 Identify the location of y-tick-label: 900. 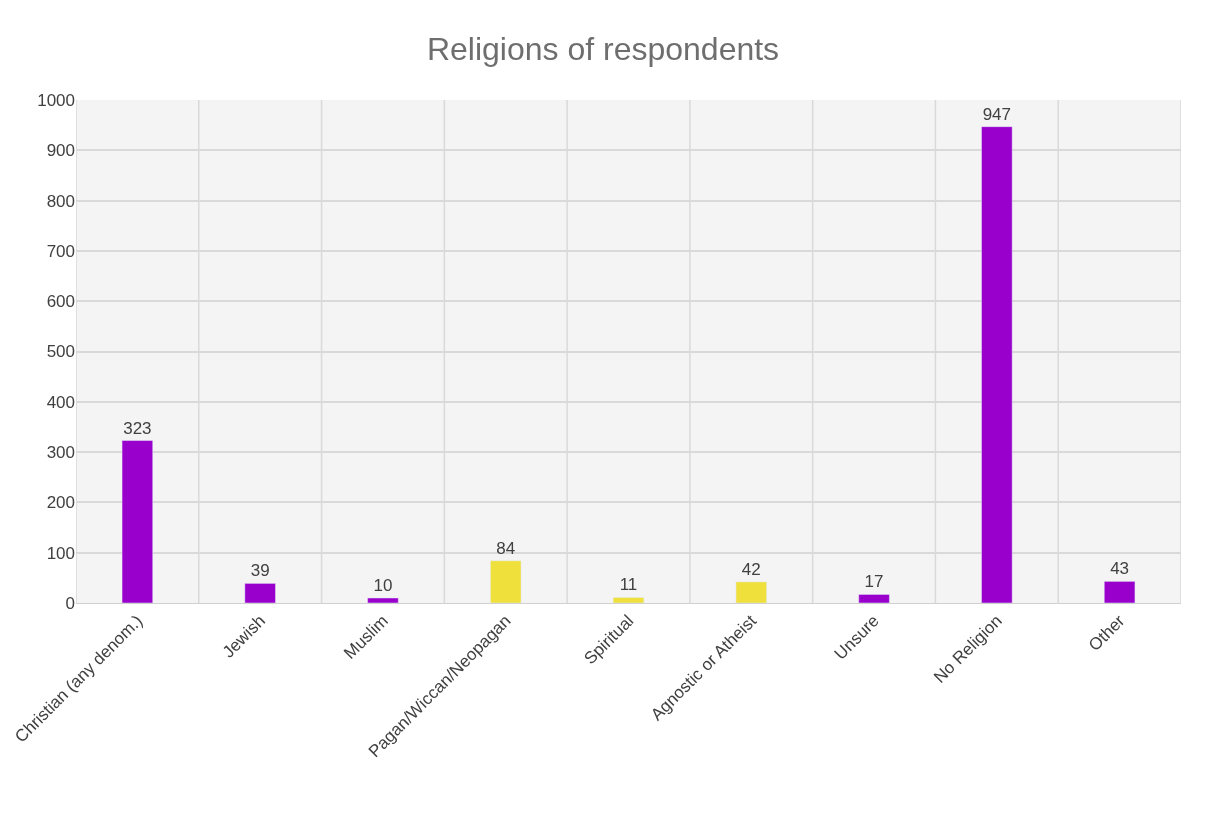
(60, 151).